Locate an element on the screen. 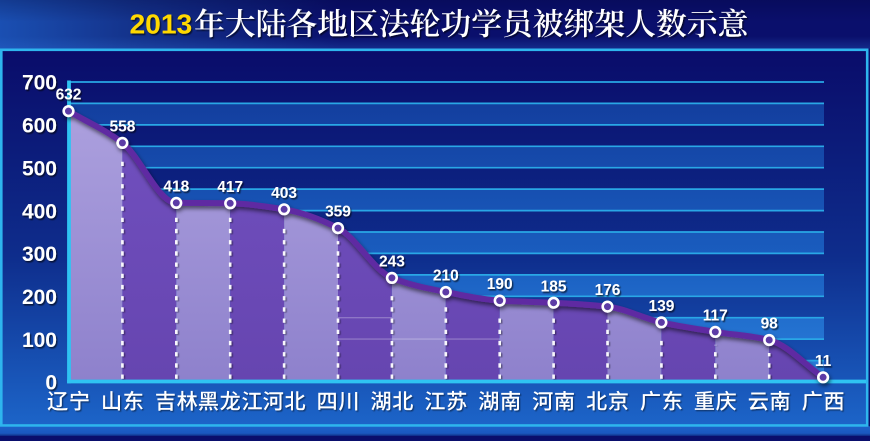  svg-text: 243 is located at coordinates (392, 262).